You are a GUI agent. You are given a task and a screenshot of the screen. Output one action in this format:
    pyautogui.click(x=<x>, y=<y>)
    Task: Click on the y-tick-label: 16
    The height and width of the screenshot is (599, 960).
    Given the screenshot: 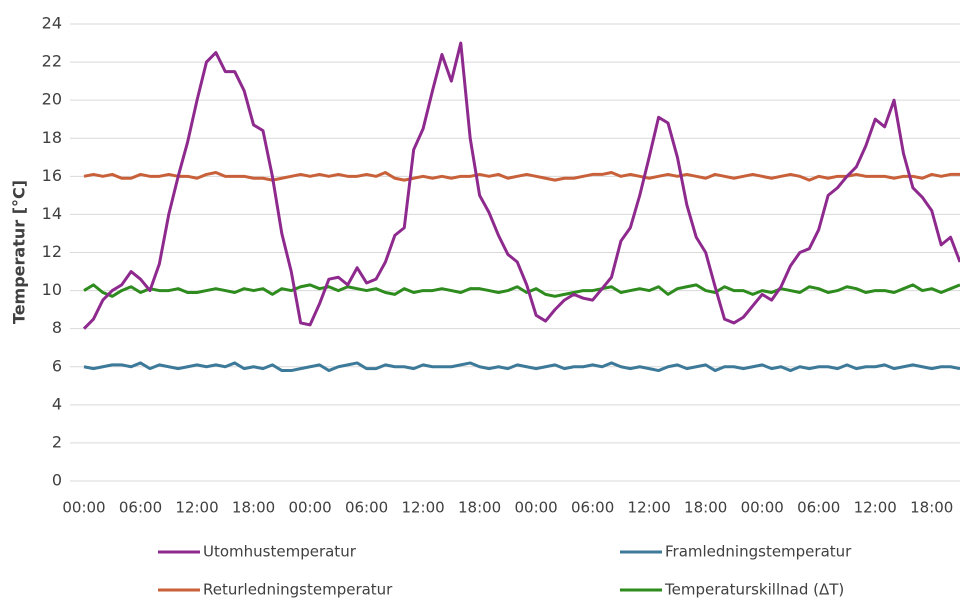 What is the action you would take?
    pyautogui.click(x=52, y=175)
    